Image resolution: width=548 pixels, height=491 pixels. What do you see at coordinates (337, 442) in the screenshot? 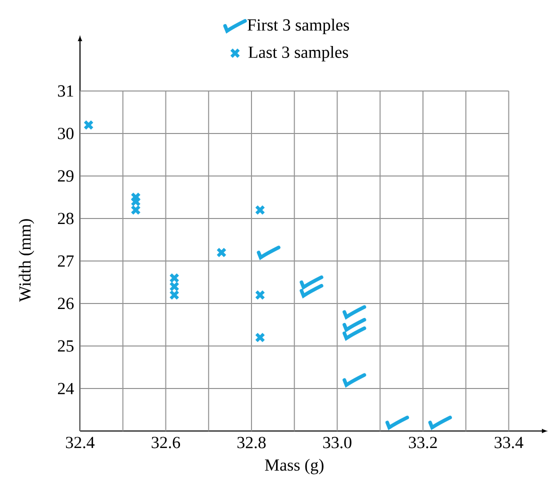
I see `x-tick-label: 33.0` at bounding box center [337, 442].